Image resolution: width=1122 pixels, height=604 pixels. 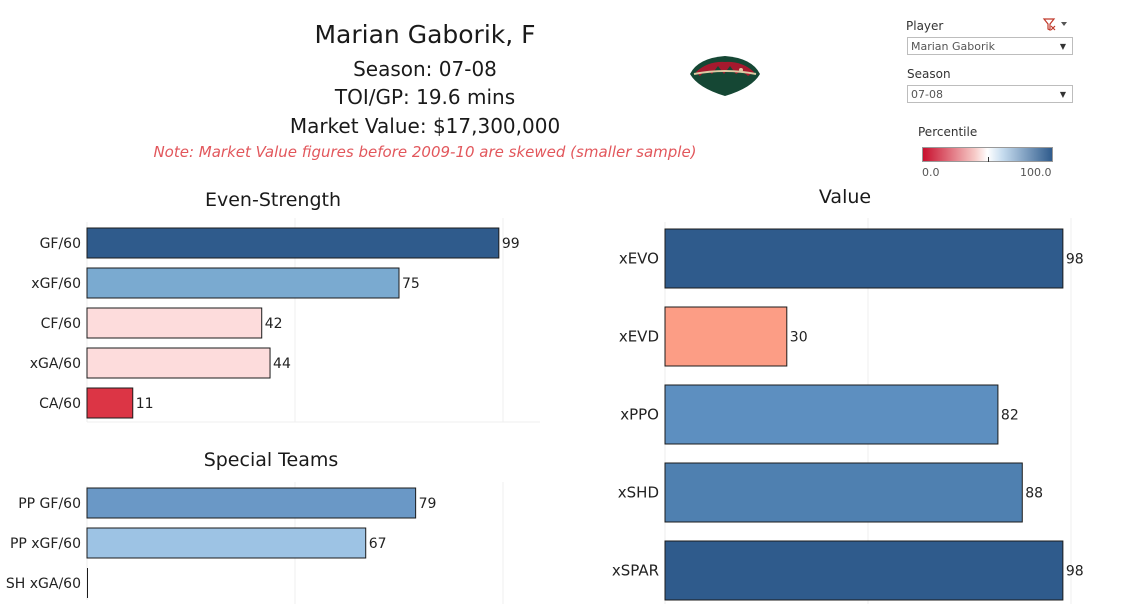 I want to click on minnesota-wild-logo, so click(x=725, y=76).